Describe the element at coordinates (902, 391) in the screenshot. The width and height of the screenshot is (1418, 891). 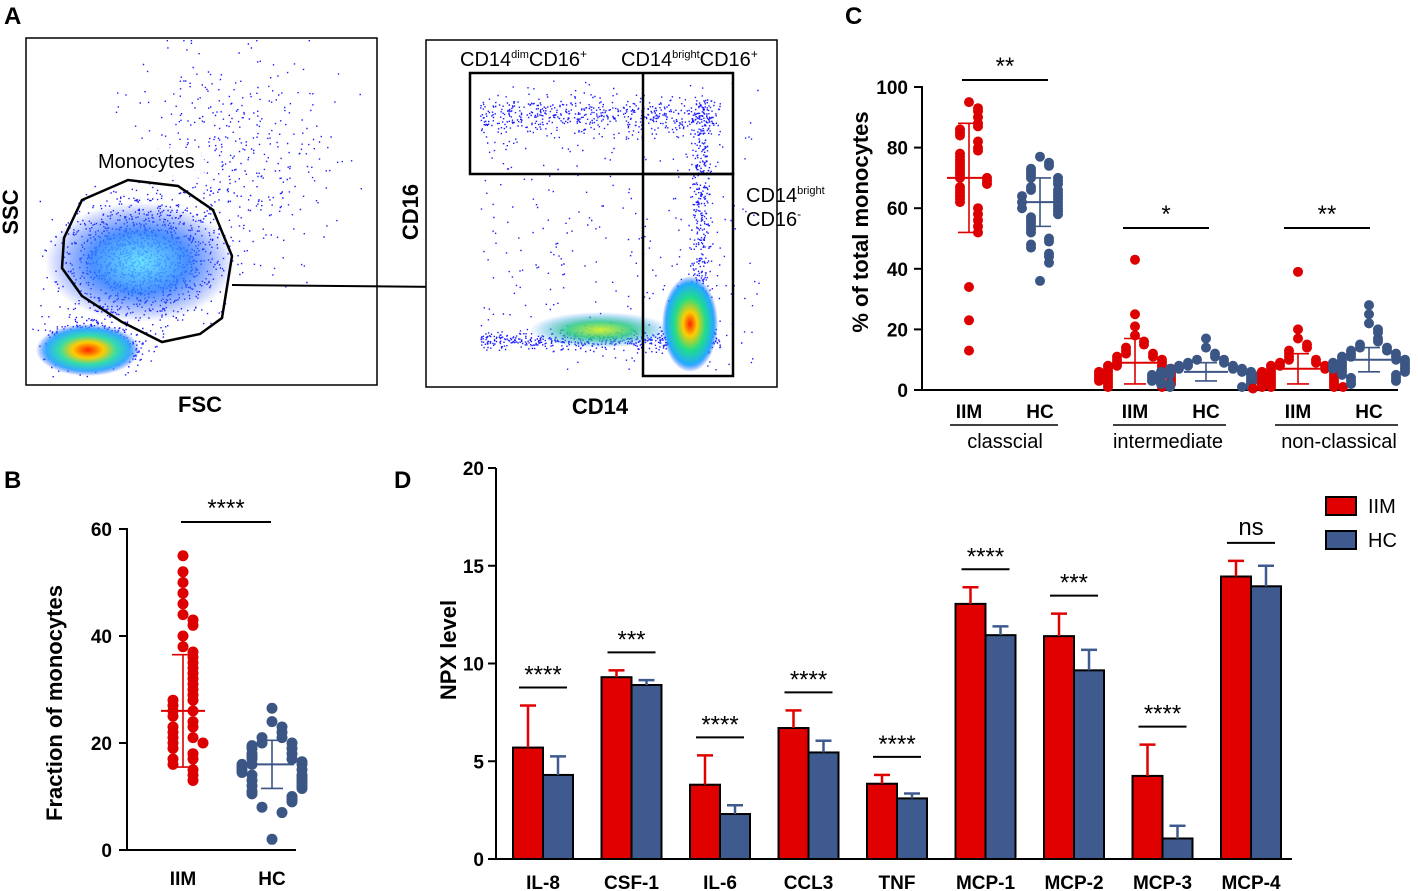
I see `c-y-tick-label-0: 0` at that location.